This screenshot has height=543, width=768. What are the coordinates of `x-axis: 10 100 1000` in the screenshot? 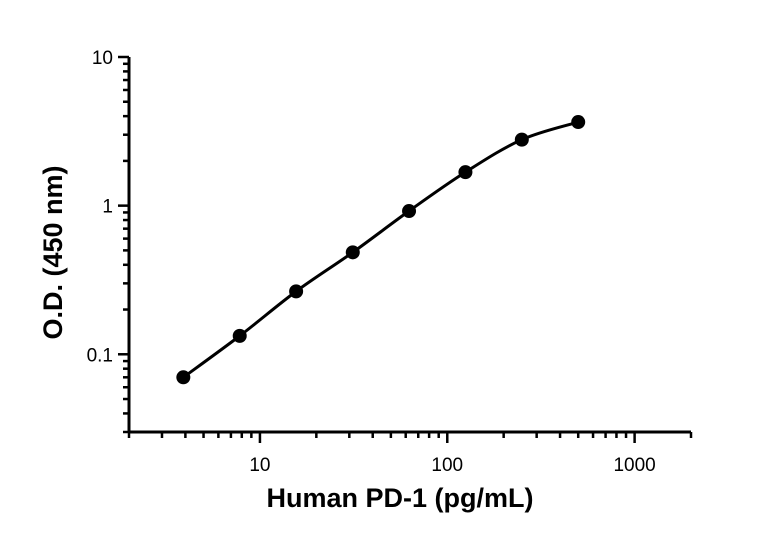 It's located at (410, 453).